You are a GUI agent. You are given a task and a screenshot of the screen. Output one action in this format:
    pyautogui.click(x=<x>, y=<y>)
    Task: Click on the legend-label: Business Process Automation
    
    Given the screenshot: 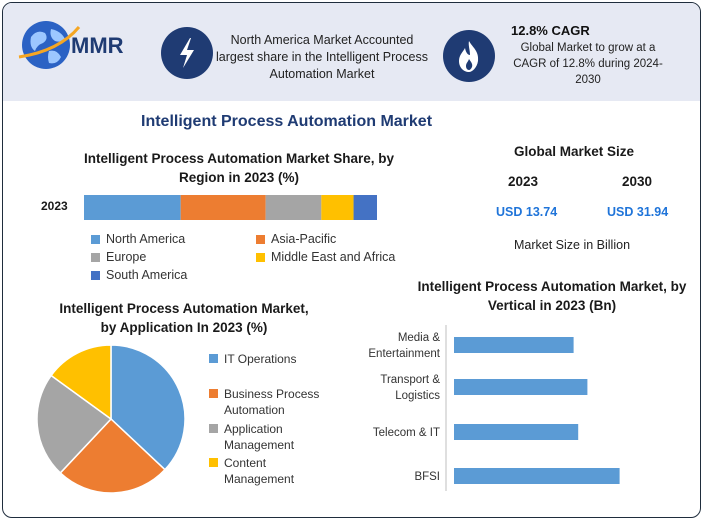 What is the action you would take?
    pyautogui.click(x=272, y=402)
    